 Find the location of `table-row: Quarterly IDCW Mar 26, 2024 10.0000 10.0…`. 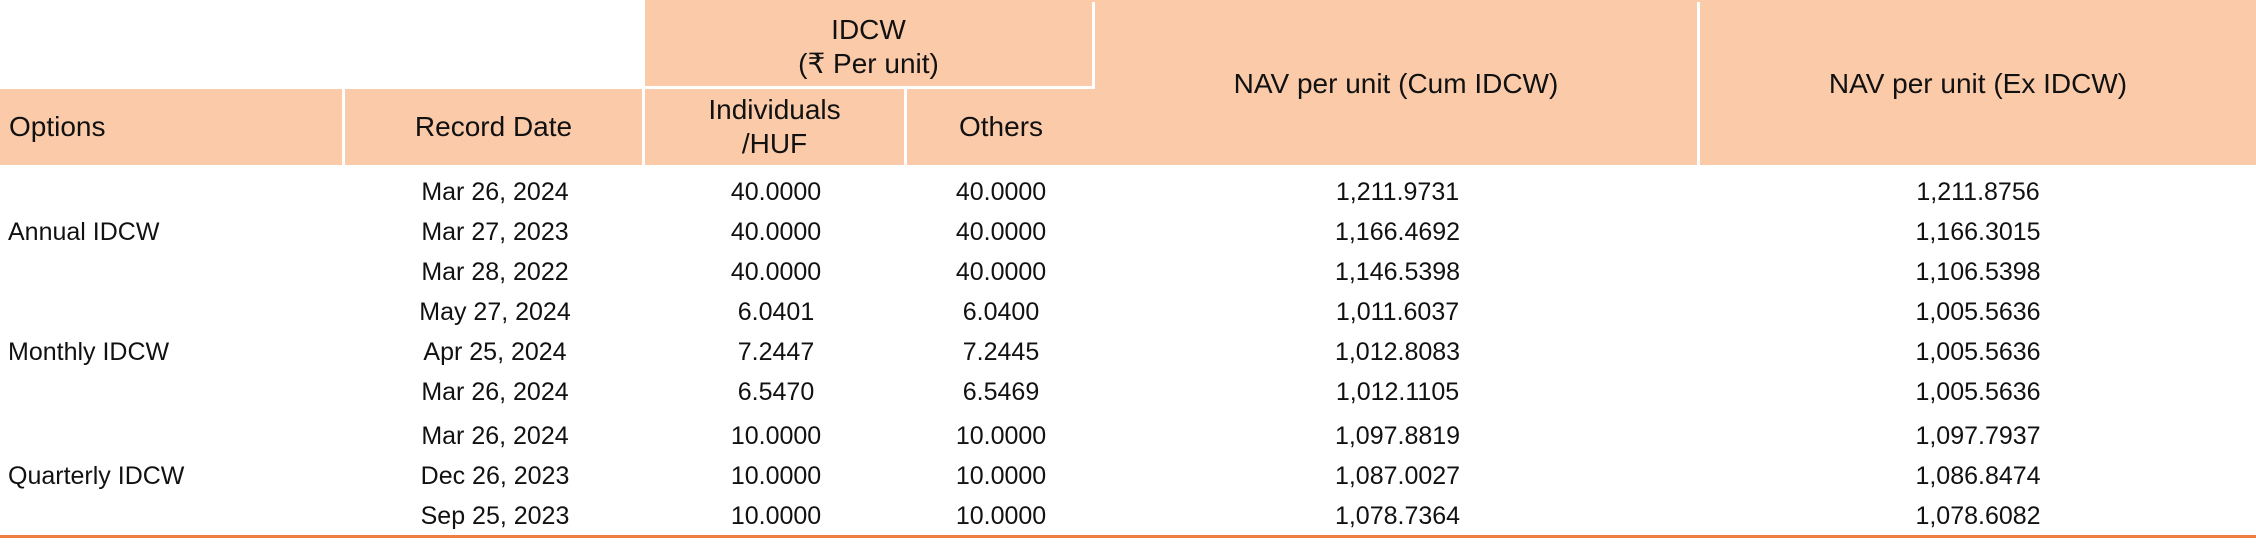

table-row: Quarterly IDCW Mar 26, 2024 10.0000 10.0… is located at coordinates (1128, 451).